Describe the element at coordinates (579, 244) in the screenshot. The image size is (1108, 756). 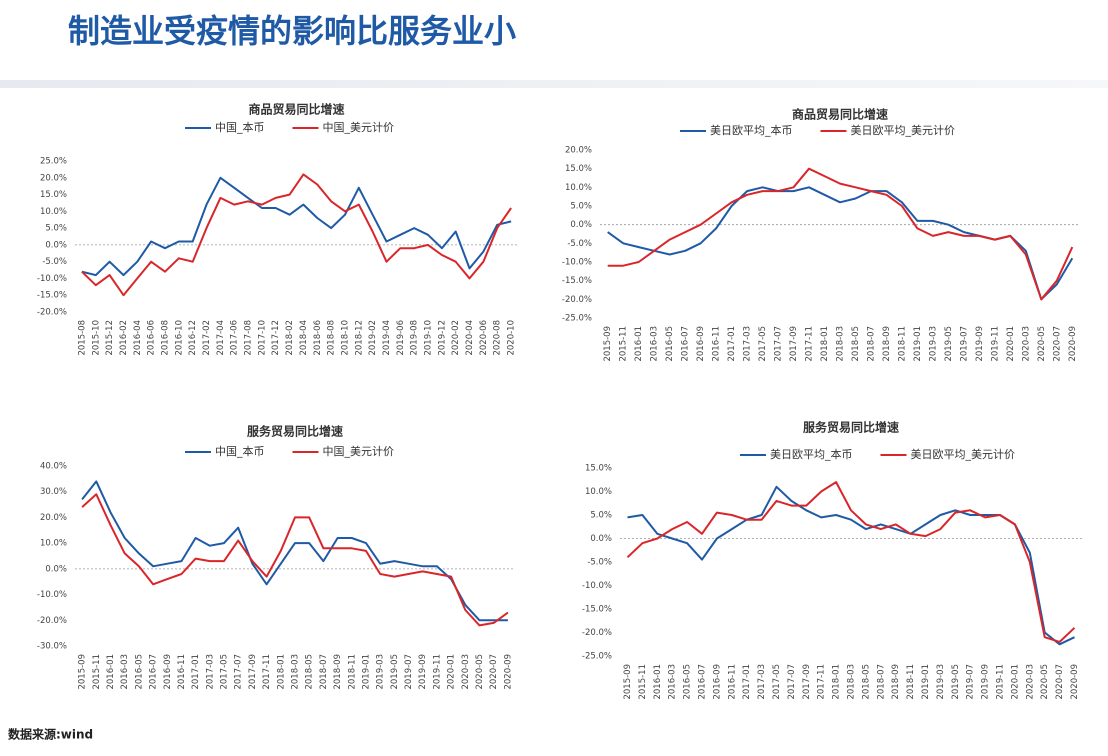
I see `y-tick-label: -5.0%` at that location.